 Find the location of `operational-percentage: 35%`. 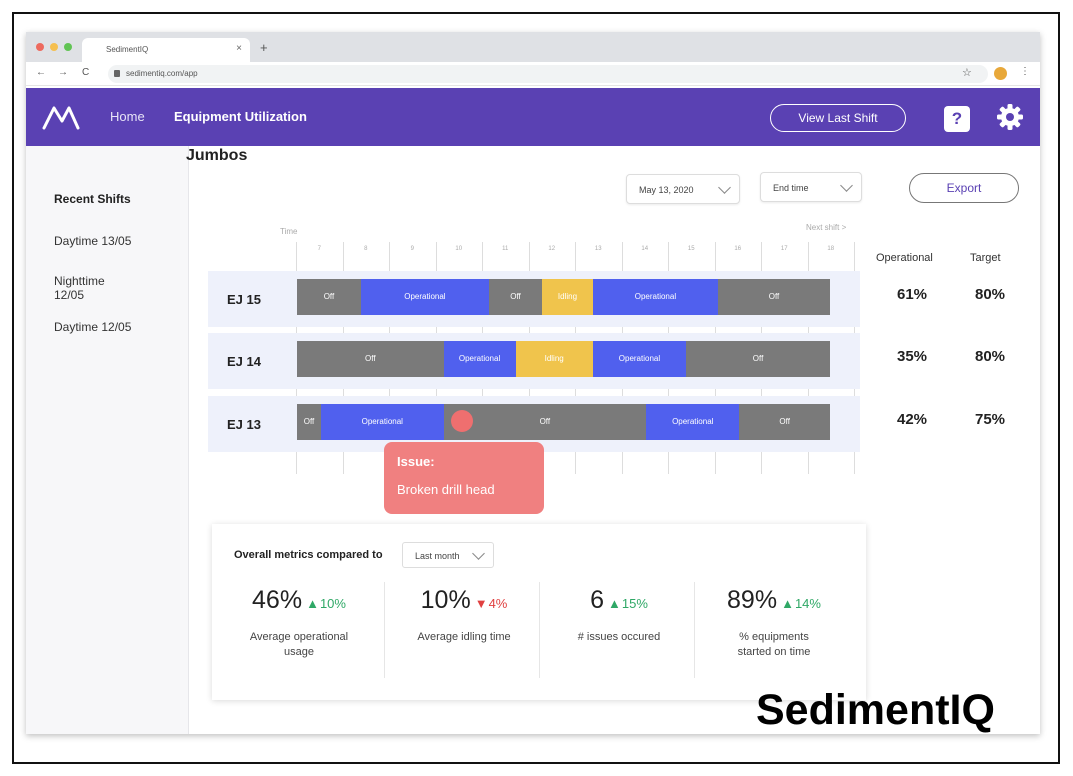

operational-percentage: 35% is located at coordinates (912, 356).